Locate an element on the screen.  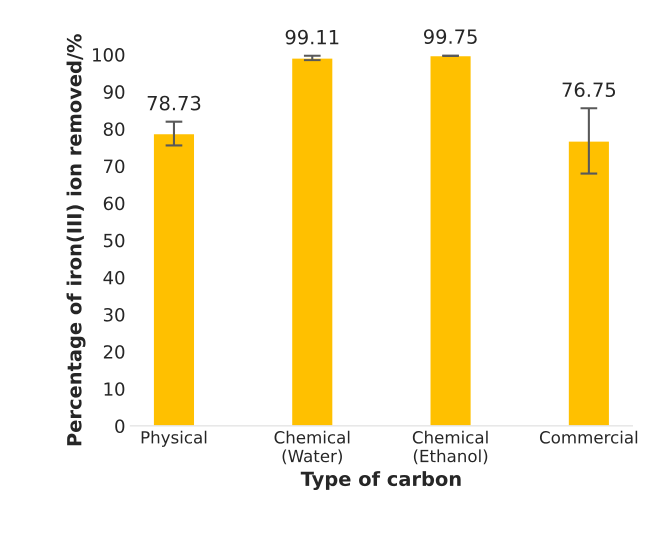
y-tick-label: 0 is located at coordinates (119, 426).